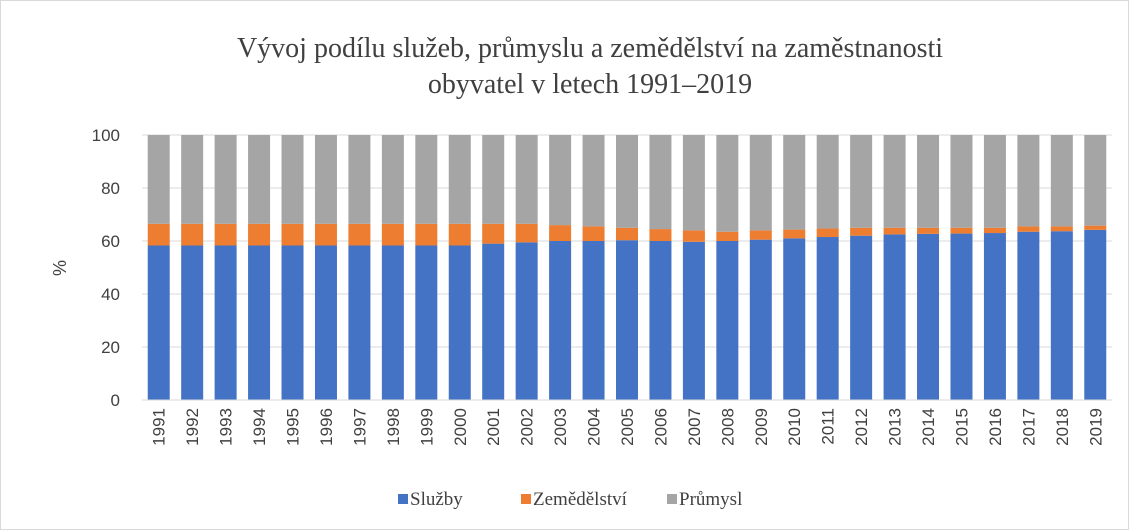 This screenshot has height=530, width=1129. What do you see at coordinates (460, 427) in the screenshot?
I see `x-tick-label: 2000` at bounding box center [460, 427].